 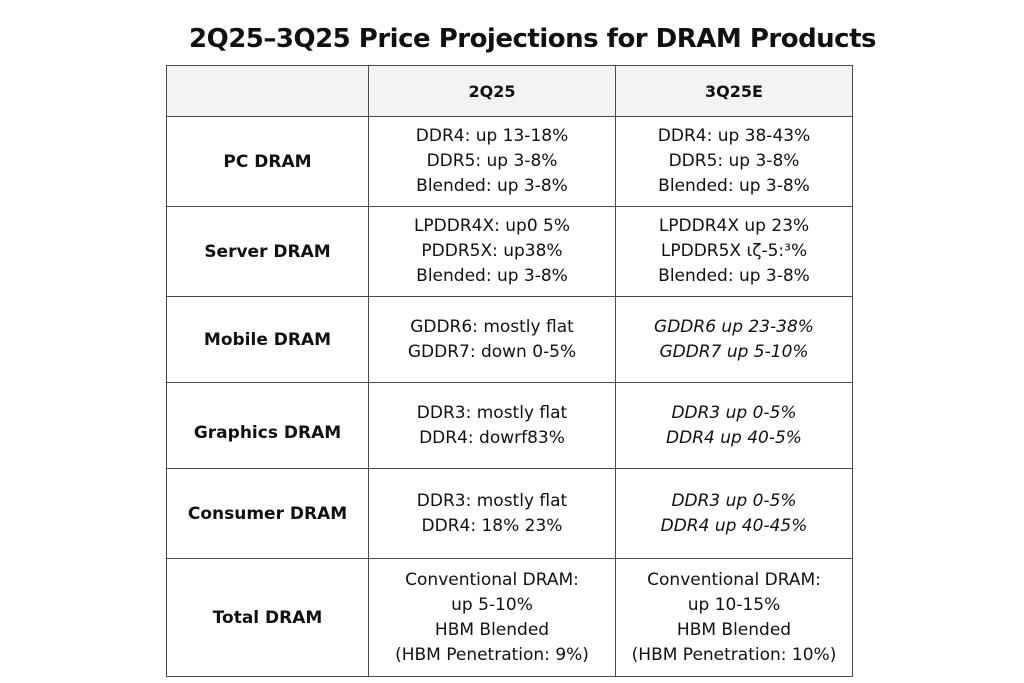 I want to click on header-2q25: 2Q25, so click(x=492, y=91).